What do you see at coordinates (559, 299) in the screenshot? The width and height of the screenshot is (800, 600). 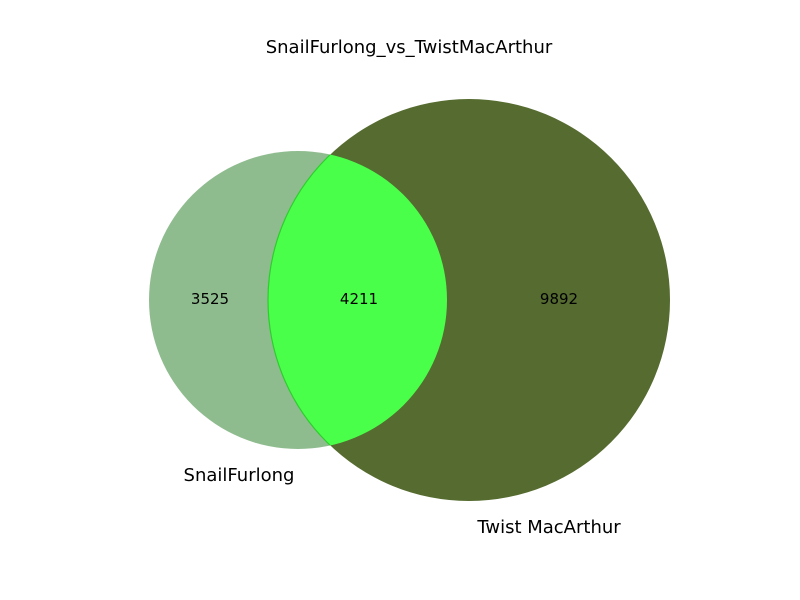 I see `set-b-only-count: 9892` at bounding box center [559, 299].